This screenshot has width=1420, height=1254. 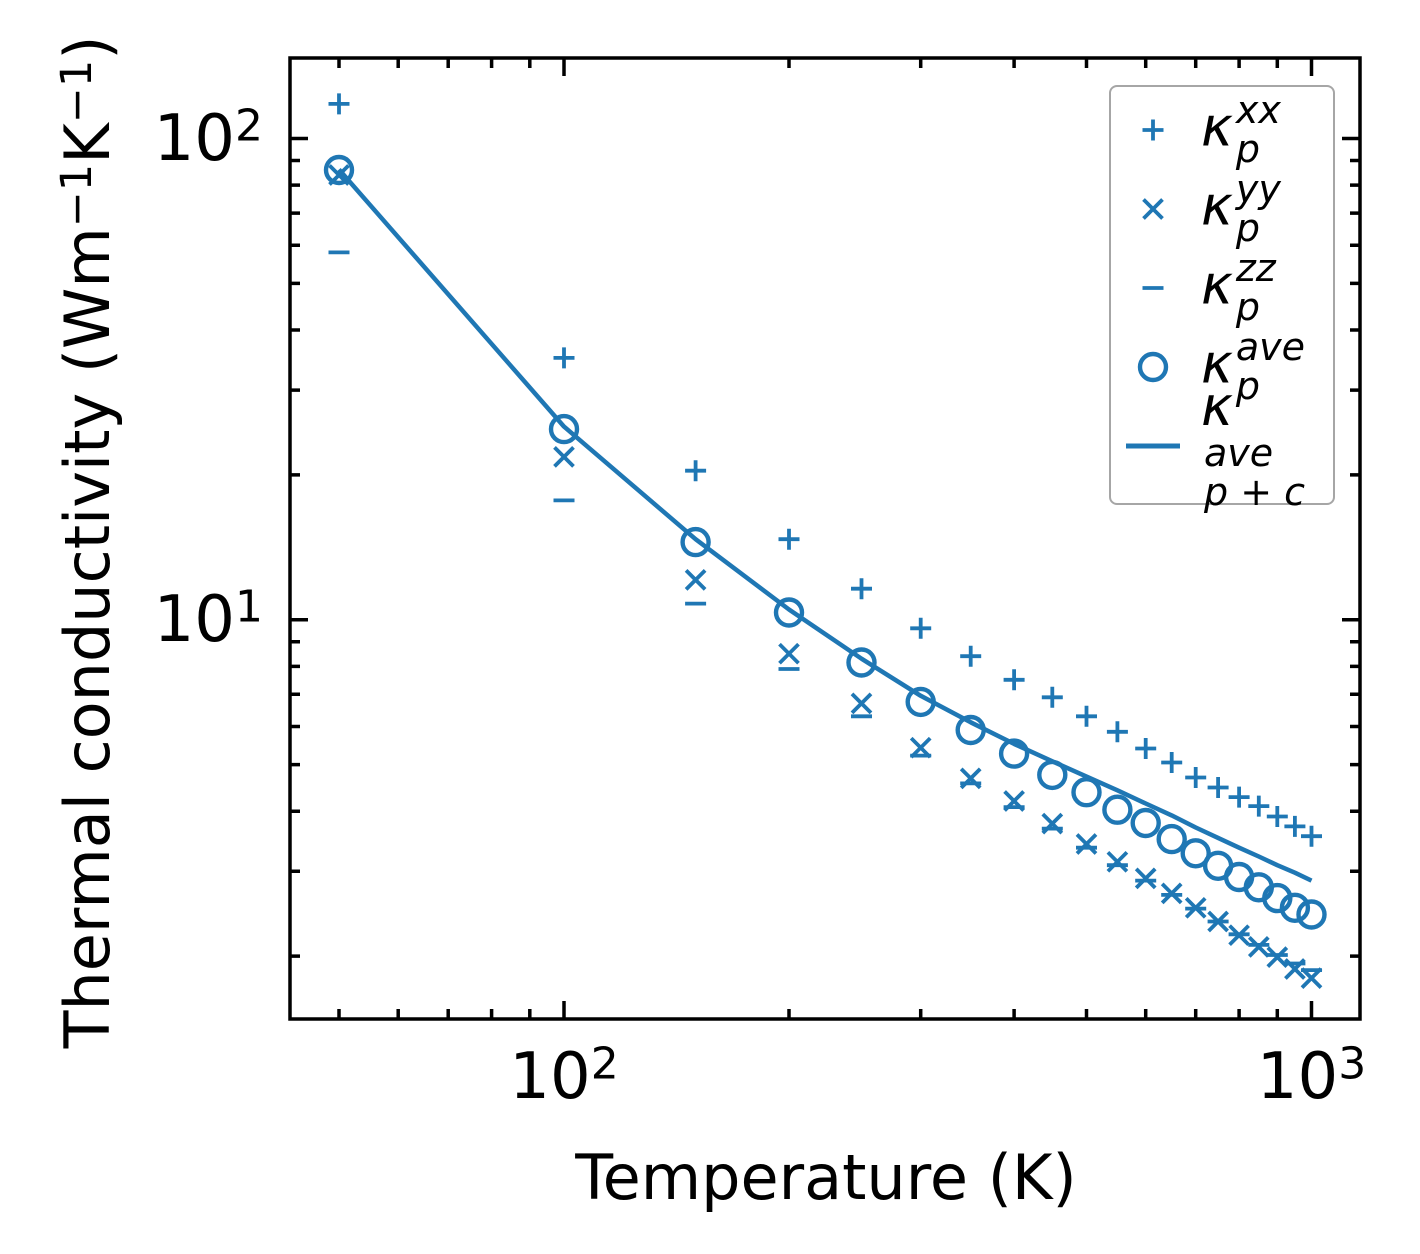 What do you see at coordinates (1153, 208) in the screenshot?
I see `x-marker-icon` at bounding box center [1153, 208].